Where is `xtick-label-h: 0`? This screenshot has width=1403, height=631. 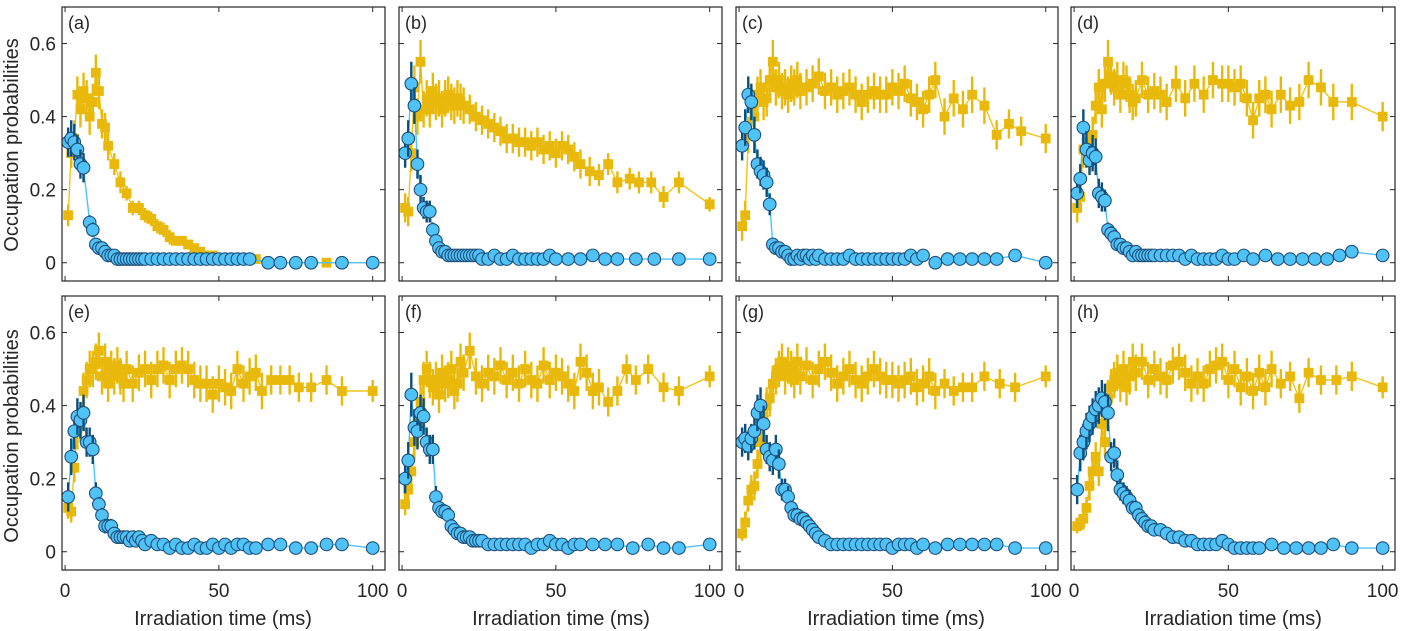 xtick-label-h: 0 is located at coordinates (1074, 591).